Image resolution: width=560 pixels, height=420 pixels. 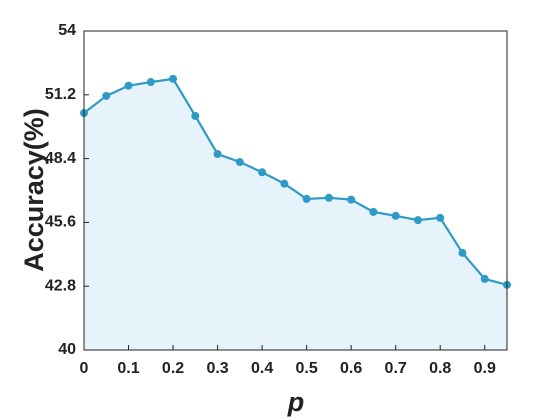 I want to click on y-tick-label: 48.4, so click(x=60, y=158).